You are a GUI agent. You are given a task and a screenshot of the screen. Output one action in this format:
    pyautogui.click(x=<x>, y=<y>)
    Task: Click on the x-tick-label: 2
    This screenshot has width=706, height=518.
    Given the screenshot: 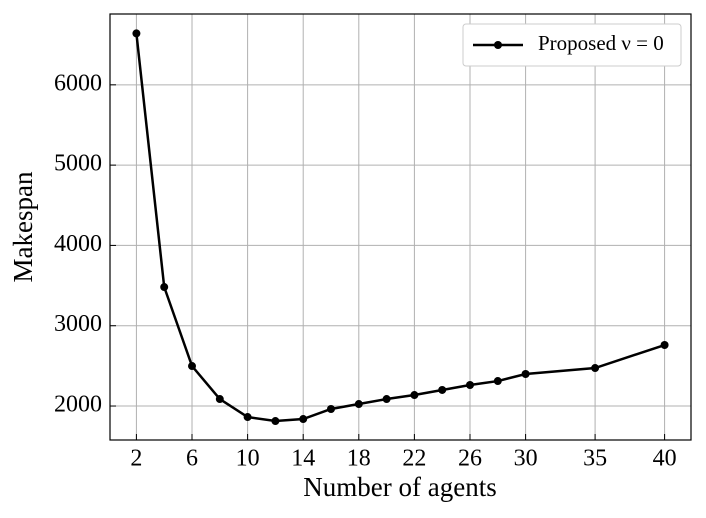 What is the action you would take?
    pyautogui.click(x=136, y=459)
    